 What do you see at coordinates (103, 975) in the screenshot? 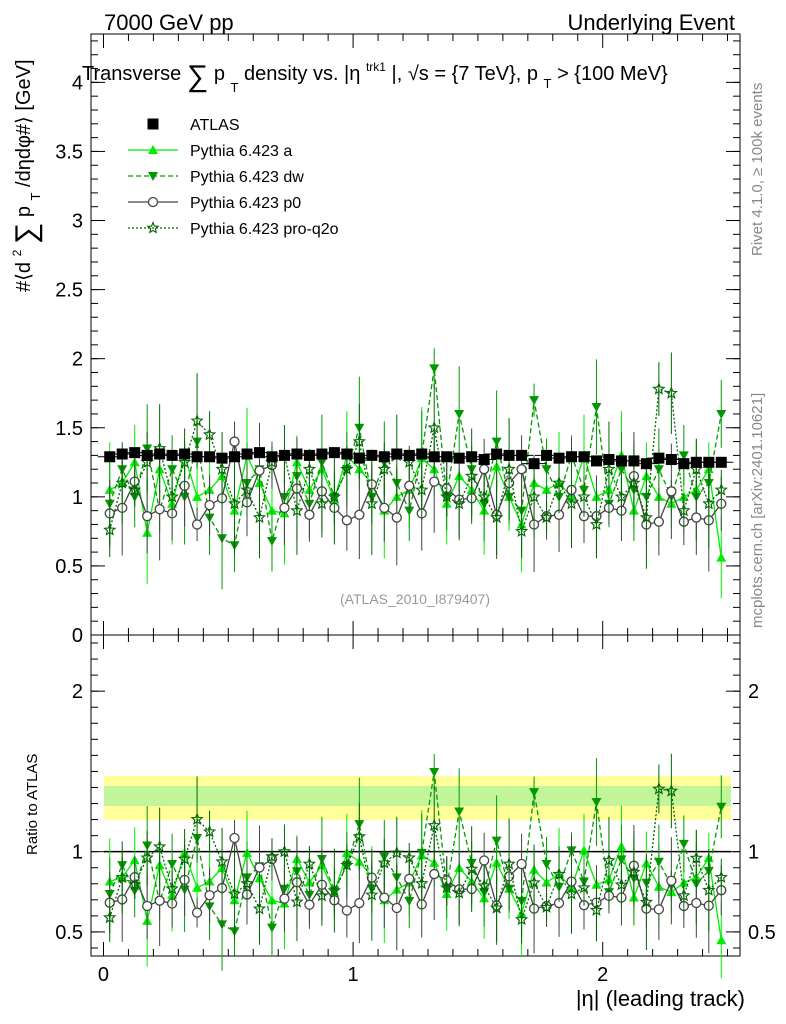
I see `ratio-xtick-label: 0` at bounding box center [103, 975].